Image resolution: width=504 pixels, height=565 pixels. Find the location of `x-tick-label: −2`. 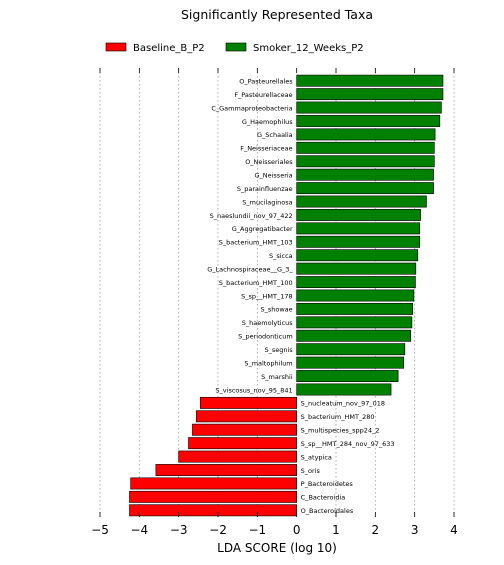

x-tick-label: −2 is located at coordinates (218, 530).